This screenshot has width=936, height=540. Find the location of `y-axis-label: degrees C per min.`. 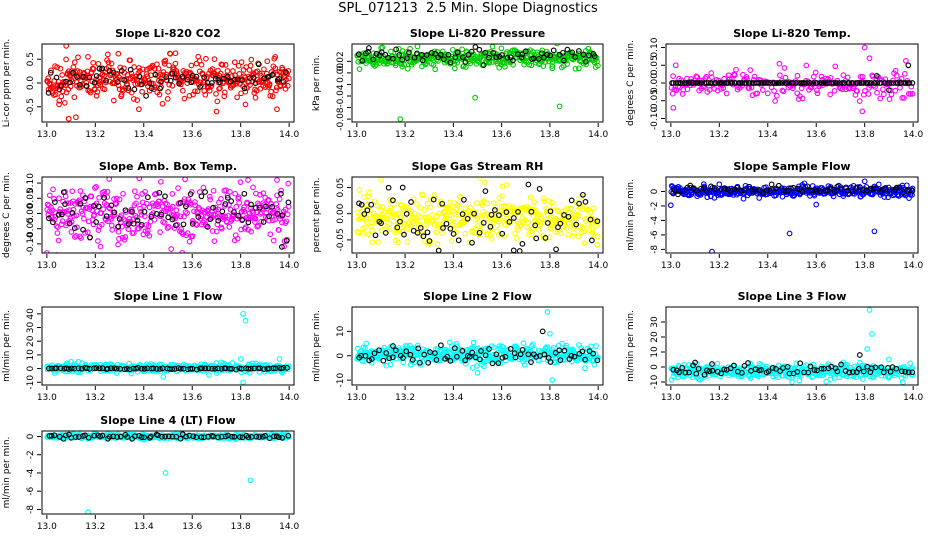

y-axis-label: degrees C per min. is located at coordinates (631, 83).